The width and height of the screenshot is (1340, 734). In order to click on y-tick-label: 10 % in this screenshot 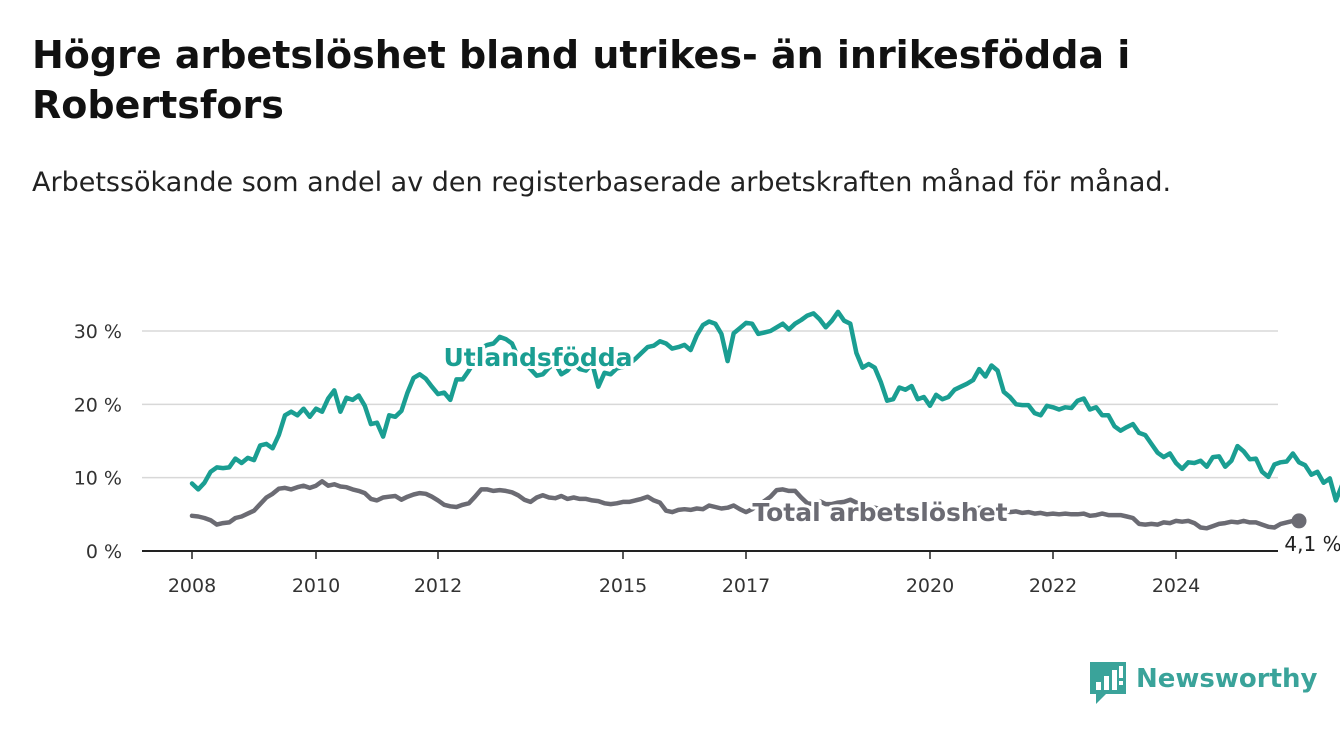, I will do `click(98, 479)`.